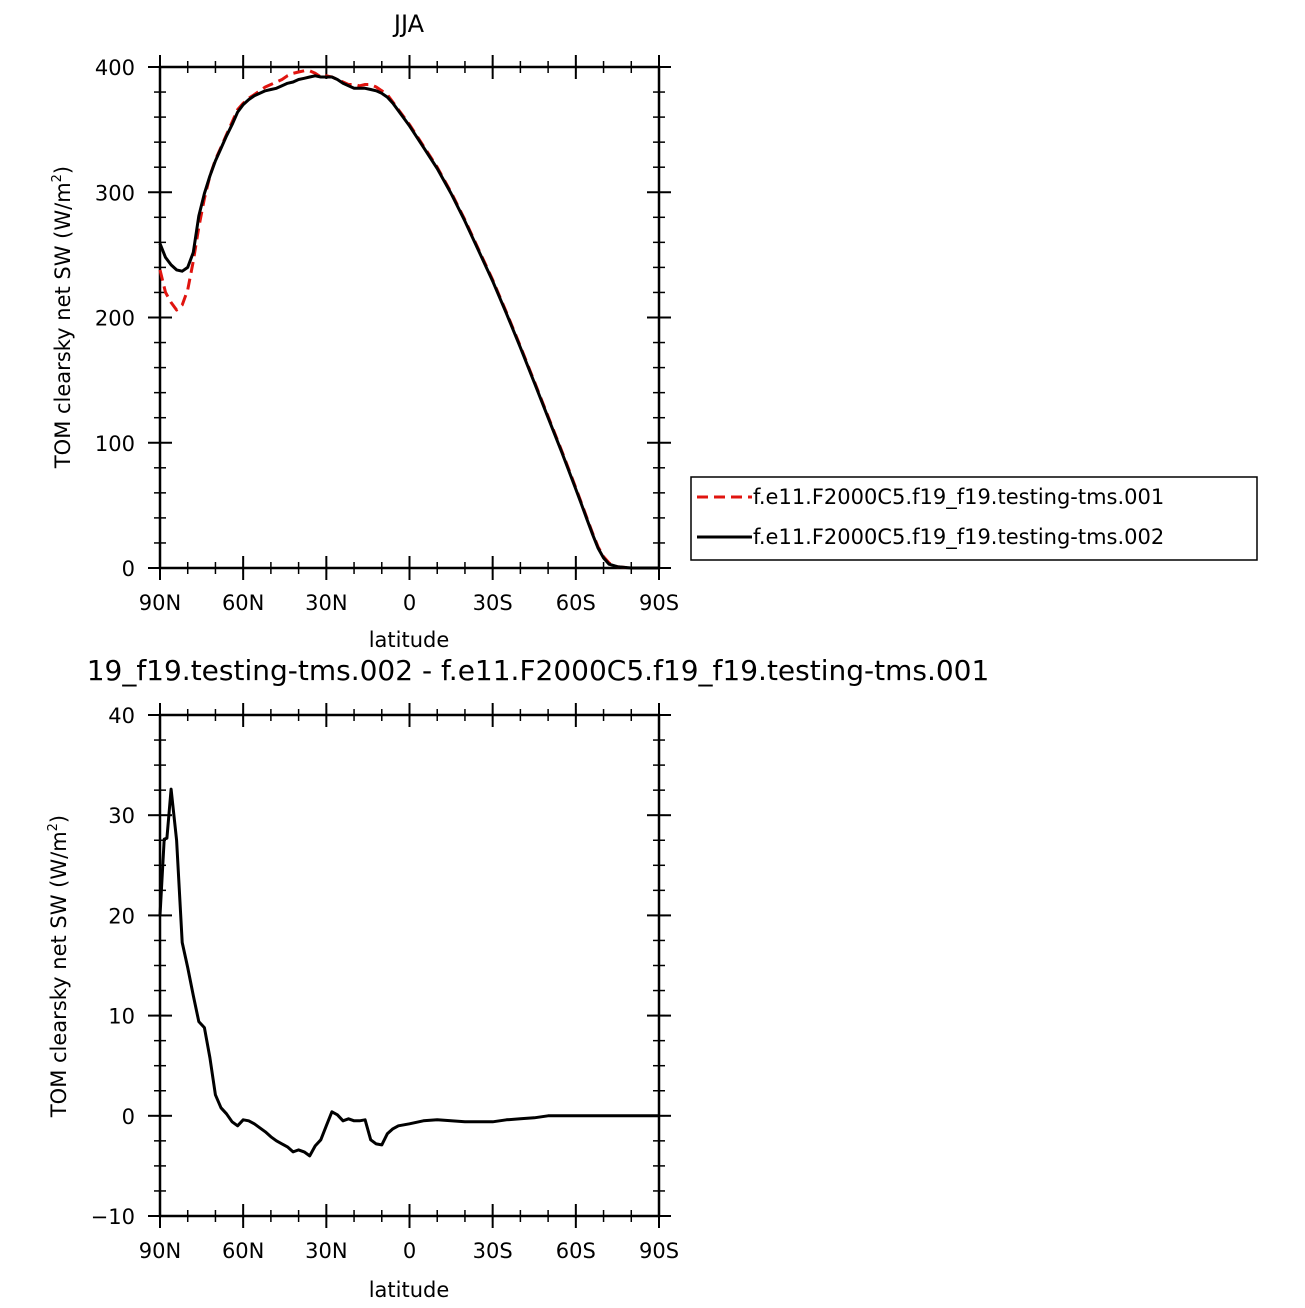  I want to click on bottom-y-tick-label: 20, so click(121, 916).